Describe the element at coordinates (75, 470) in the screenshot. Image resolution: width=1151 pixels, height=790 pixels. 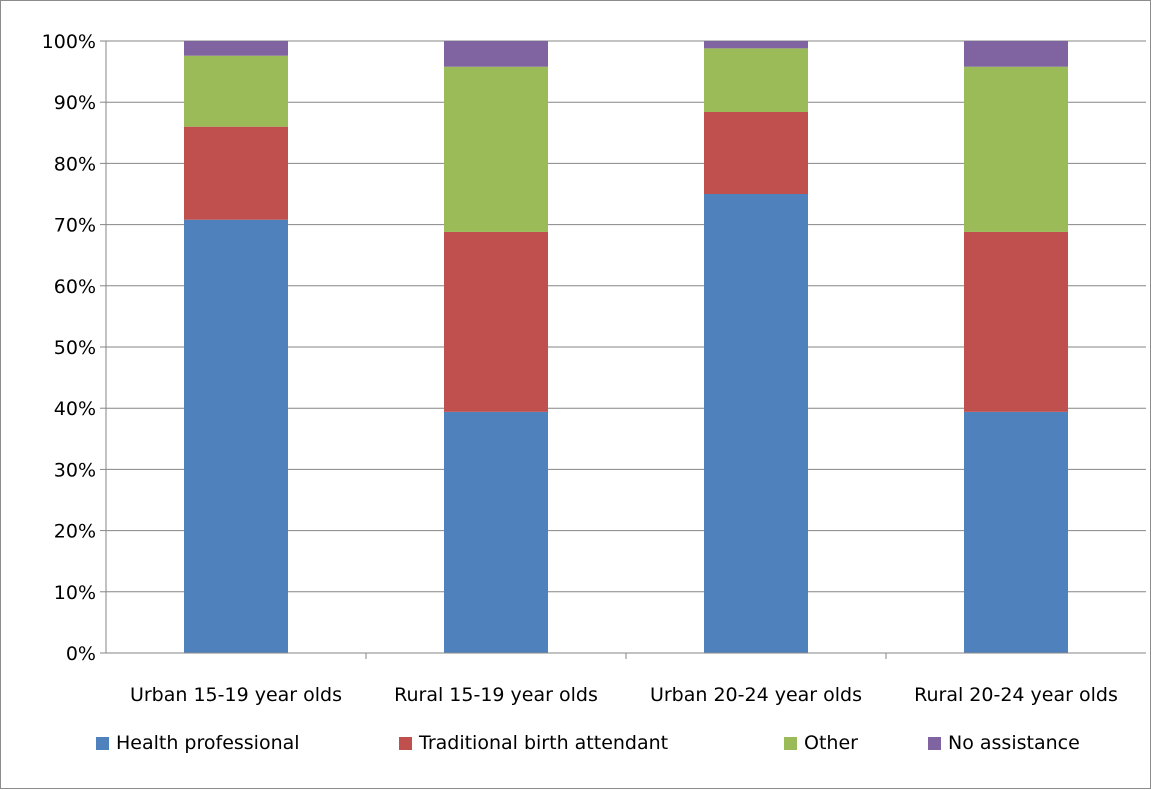
I see `y-tick-label: 30%` at that location.